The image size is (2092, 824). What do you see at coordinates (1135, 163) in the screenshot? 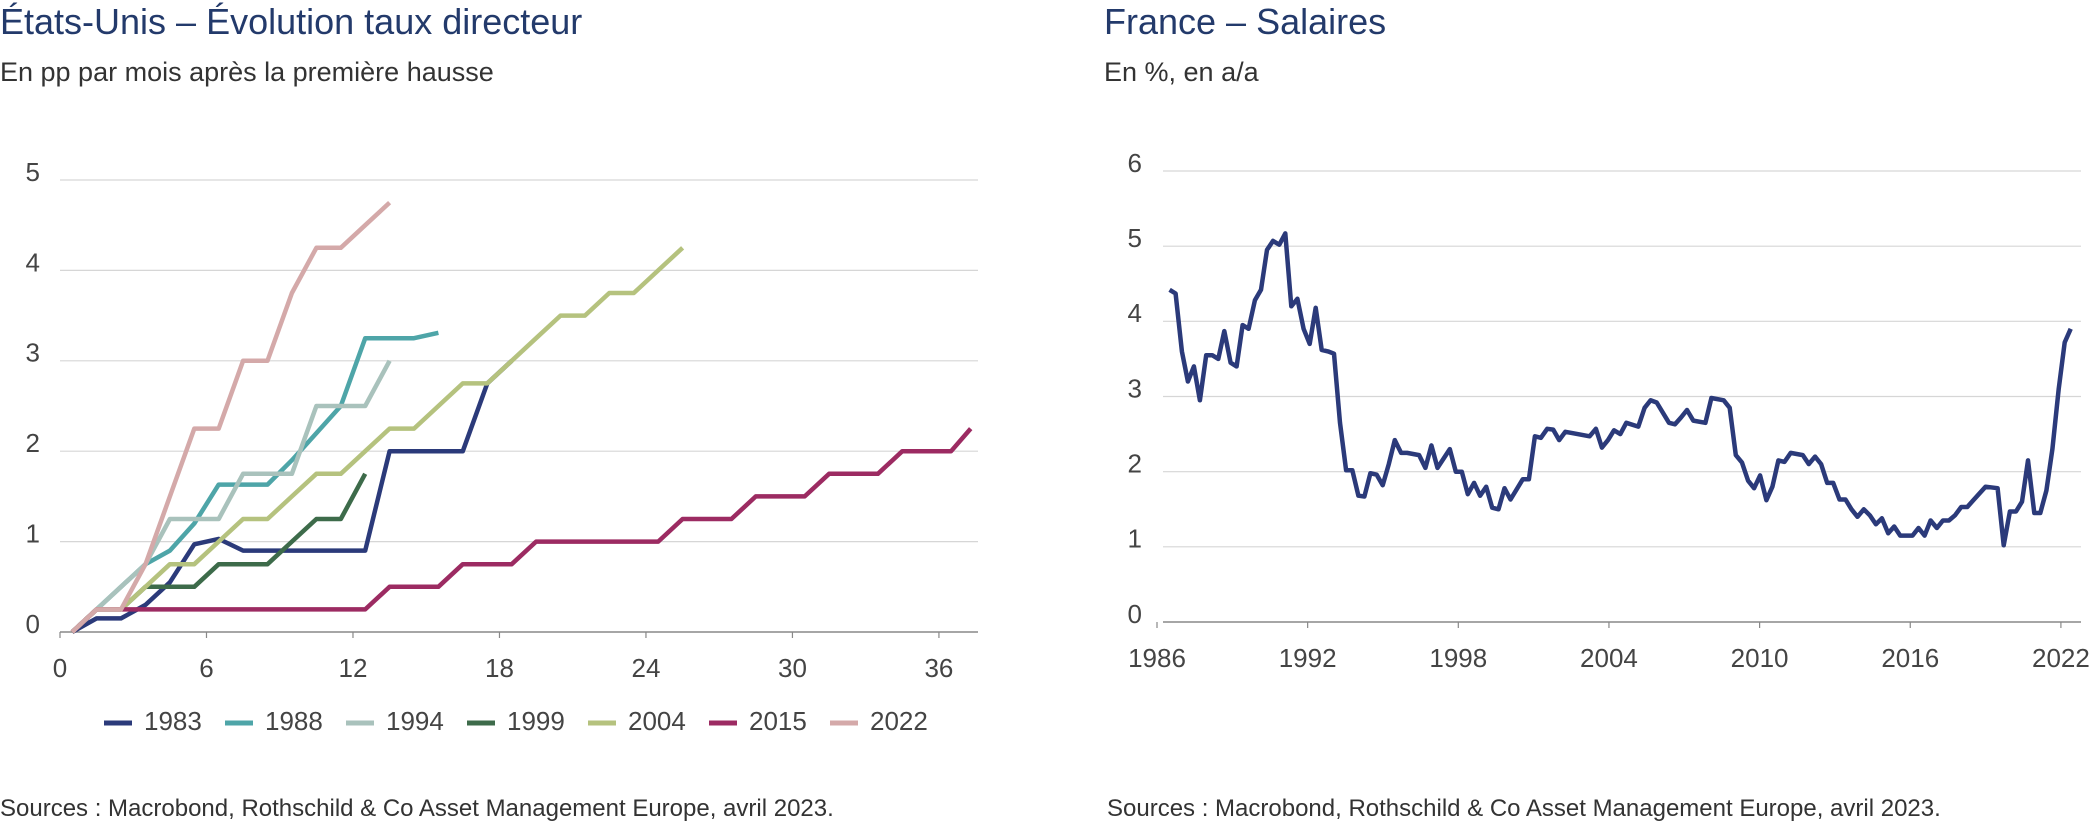
I see `y-tick-label: 6` at bounding box center [1135, 163].